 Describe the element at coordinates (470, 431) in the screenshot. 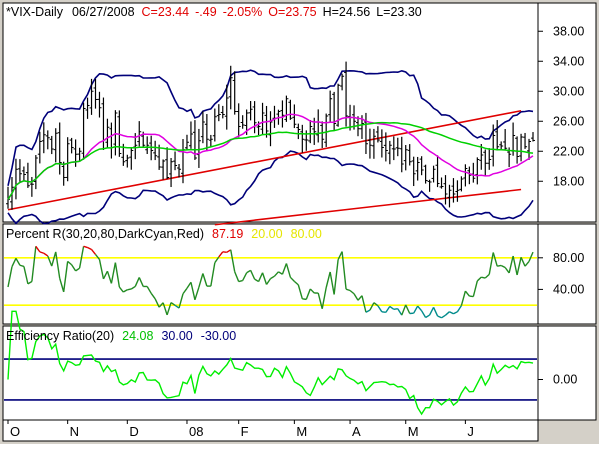

I see `date-tick-label: J` at that location.